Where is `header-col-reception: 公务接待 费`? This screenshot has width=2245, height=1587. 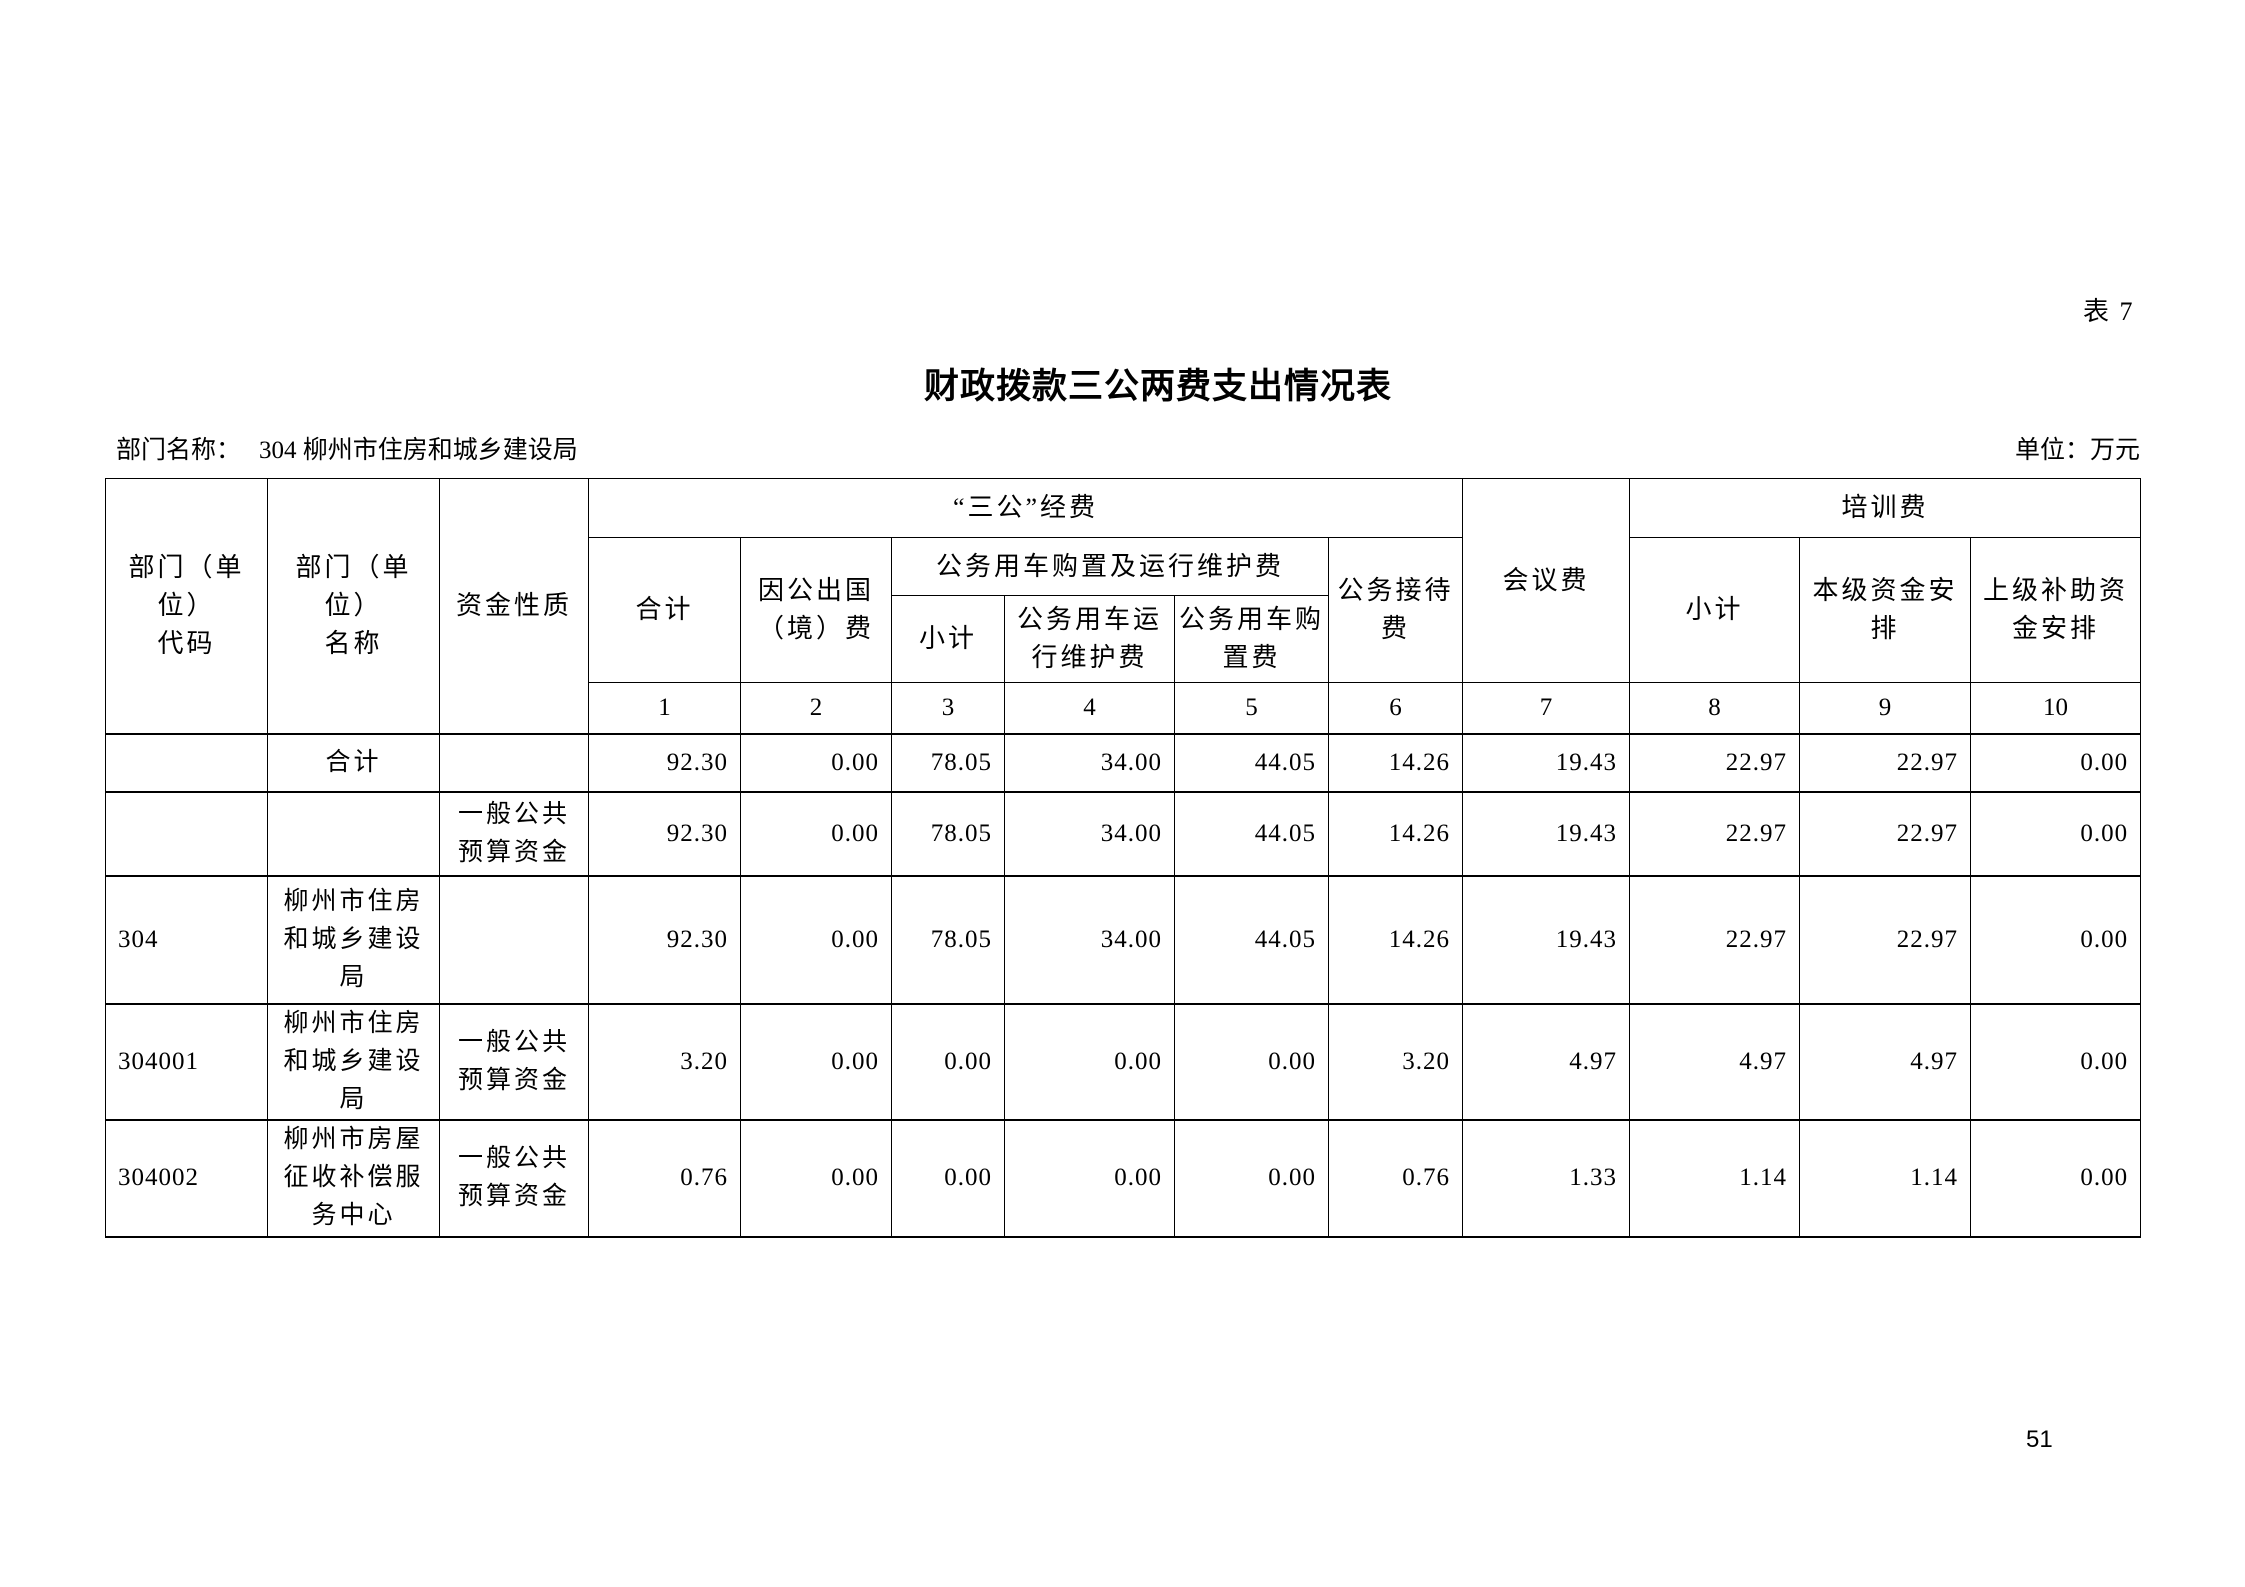
header-col-reception: 公务接待 费 is located at coordinates (1395, 610).